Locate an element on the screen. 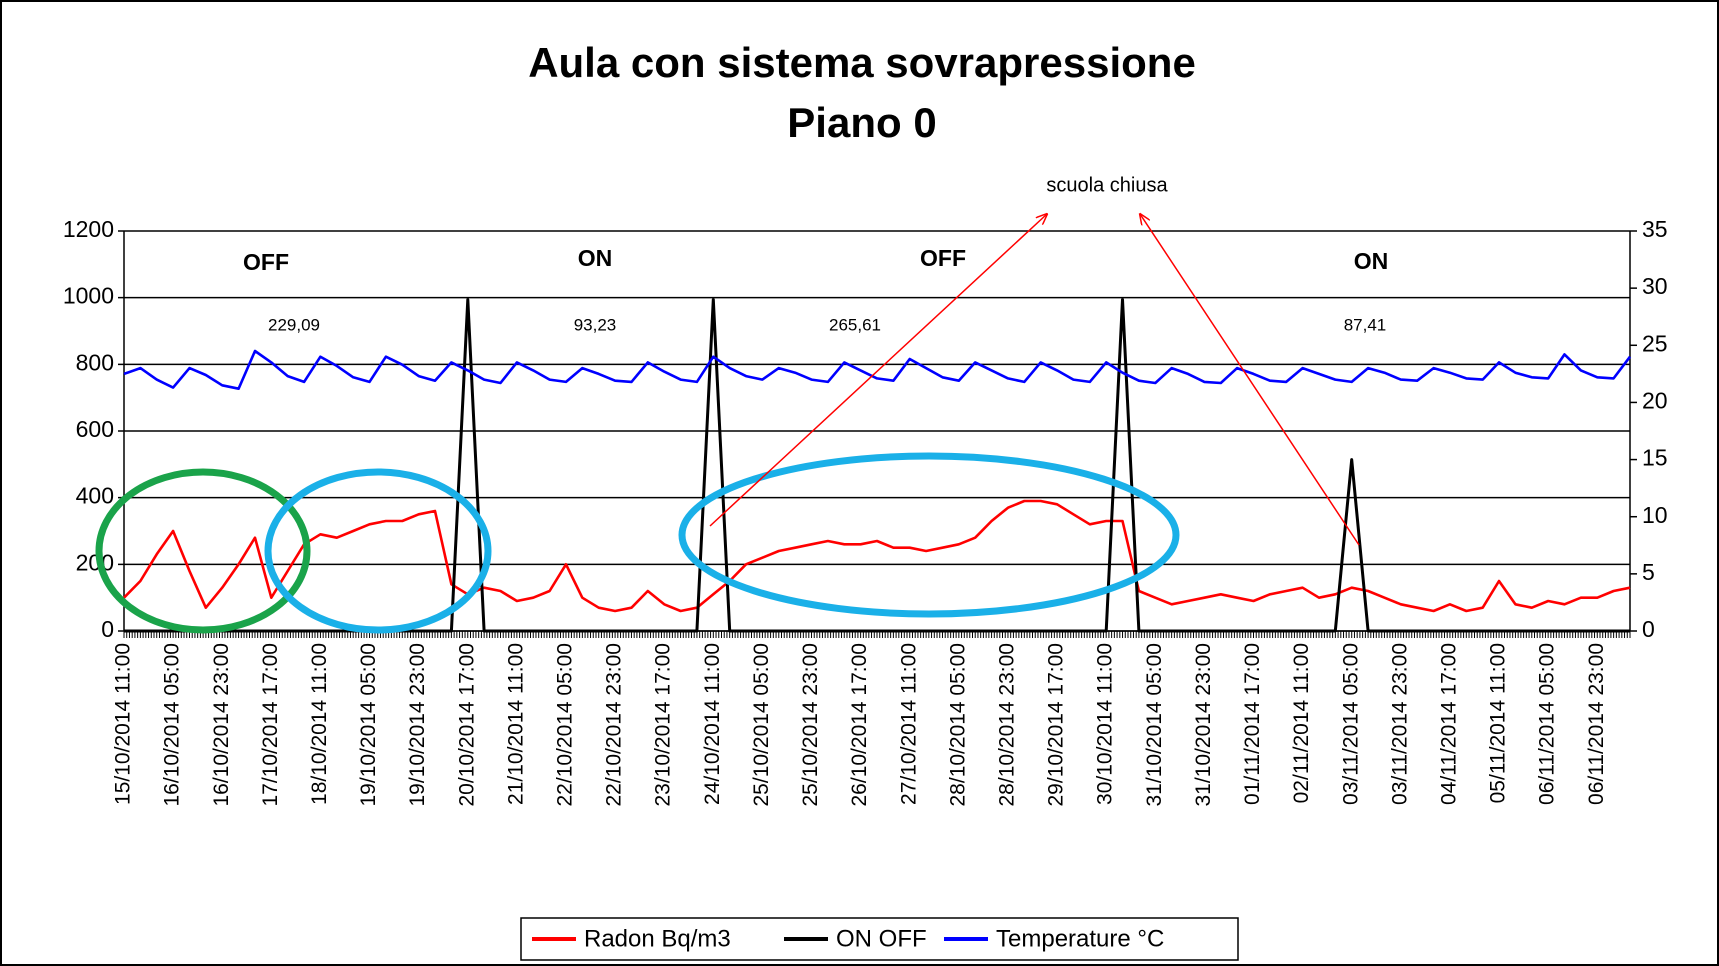  x-tick-label: 22/10/2014 05:00 is located at coordinates (565, 725).